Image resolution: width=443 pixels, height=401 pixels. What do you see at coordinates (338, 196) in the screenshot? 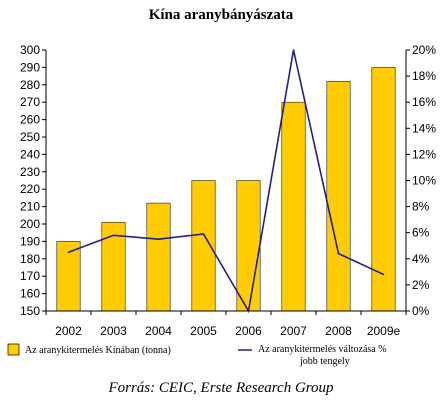
I see `bar-2008` at bounding box center [338, 196].